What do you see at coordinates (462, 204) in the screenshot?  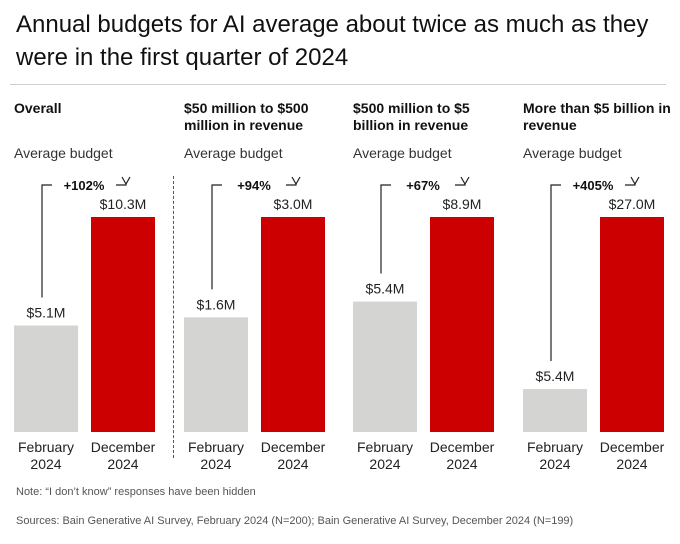 I see `value-label-december: $8.9M` at bounding box center [462, 204].